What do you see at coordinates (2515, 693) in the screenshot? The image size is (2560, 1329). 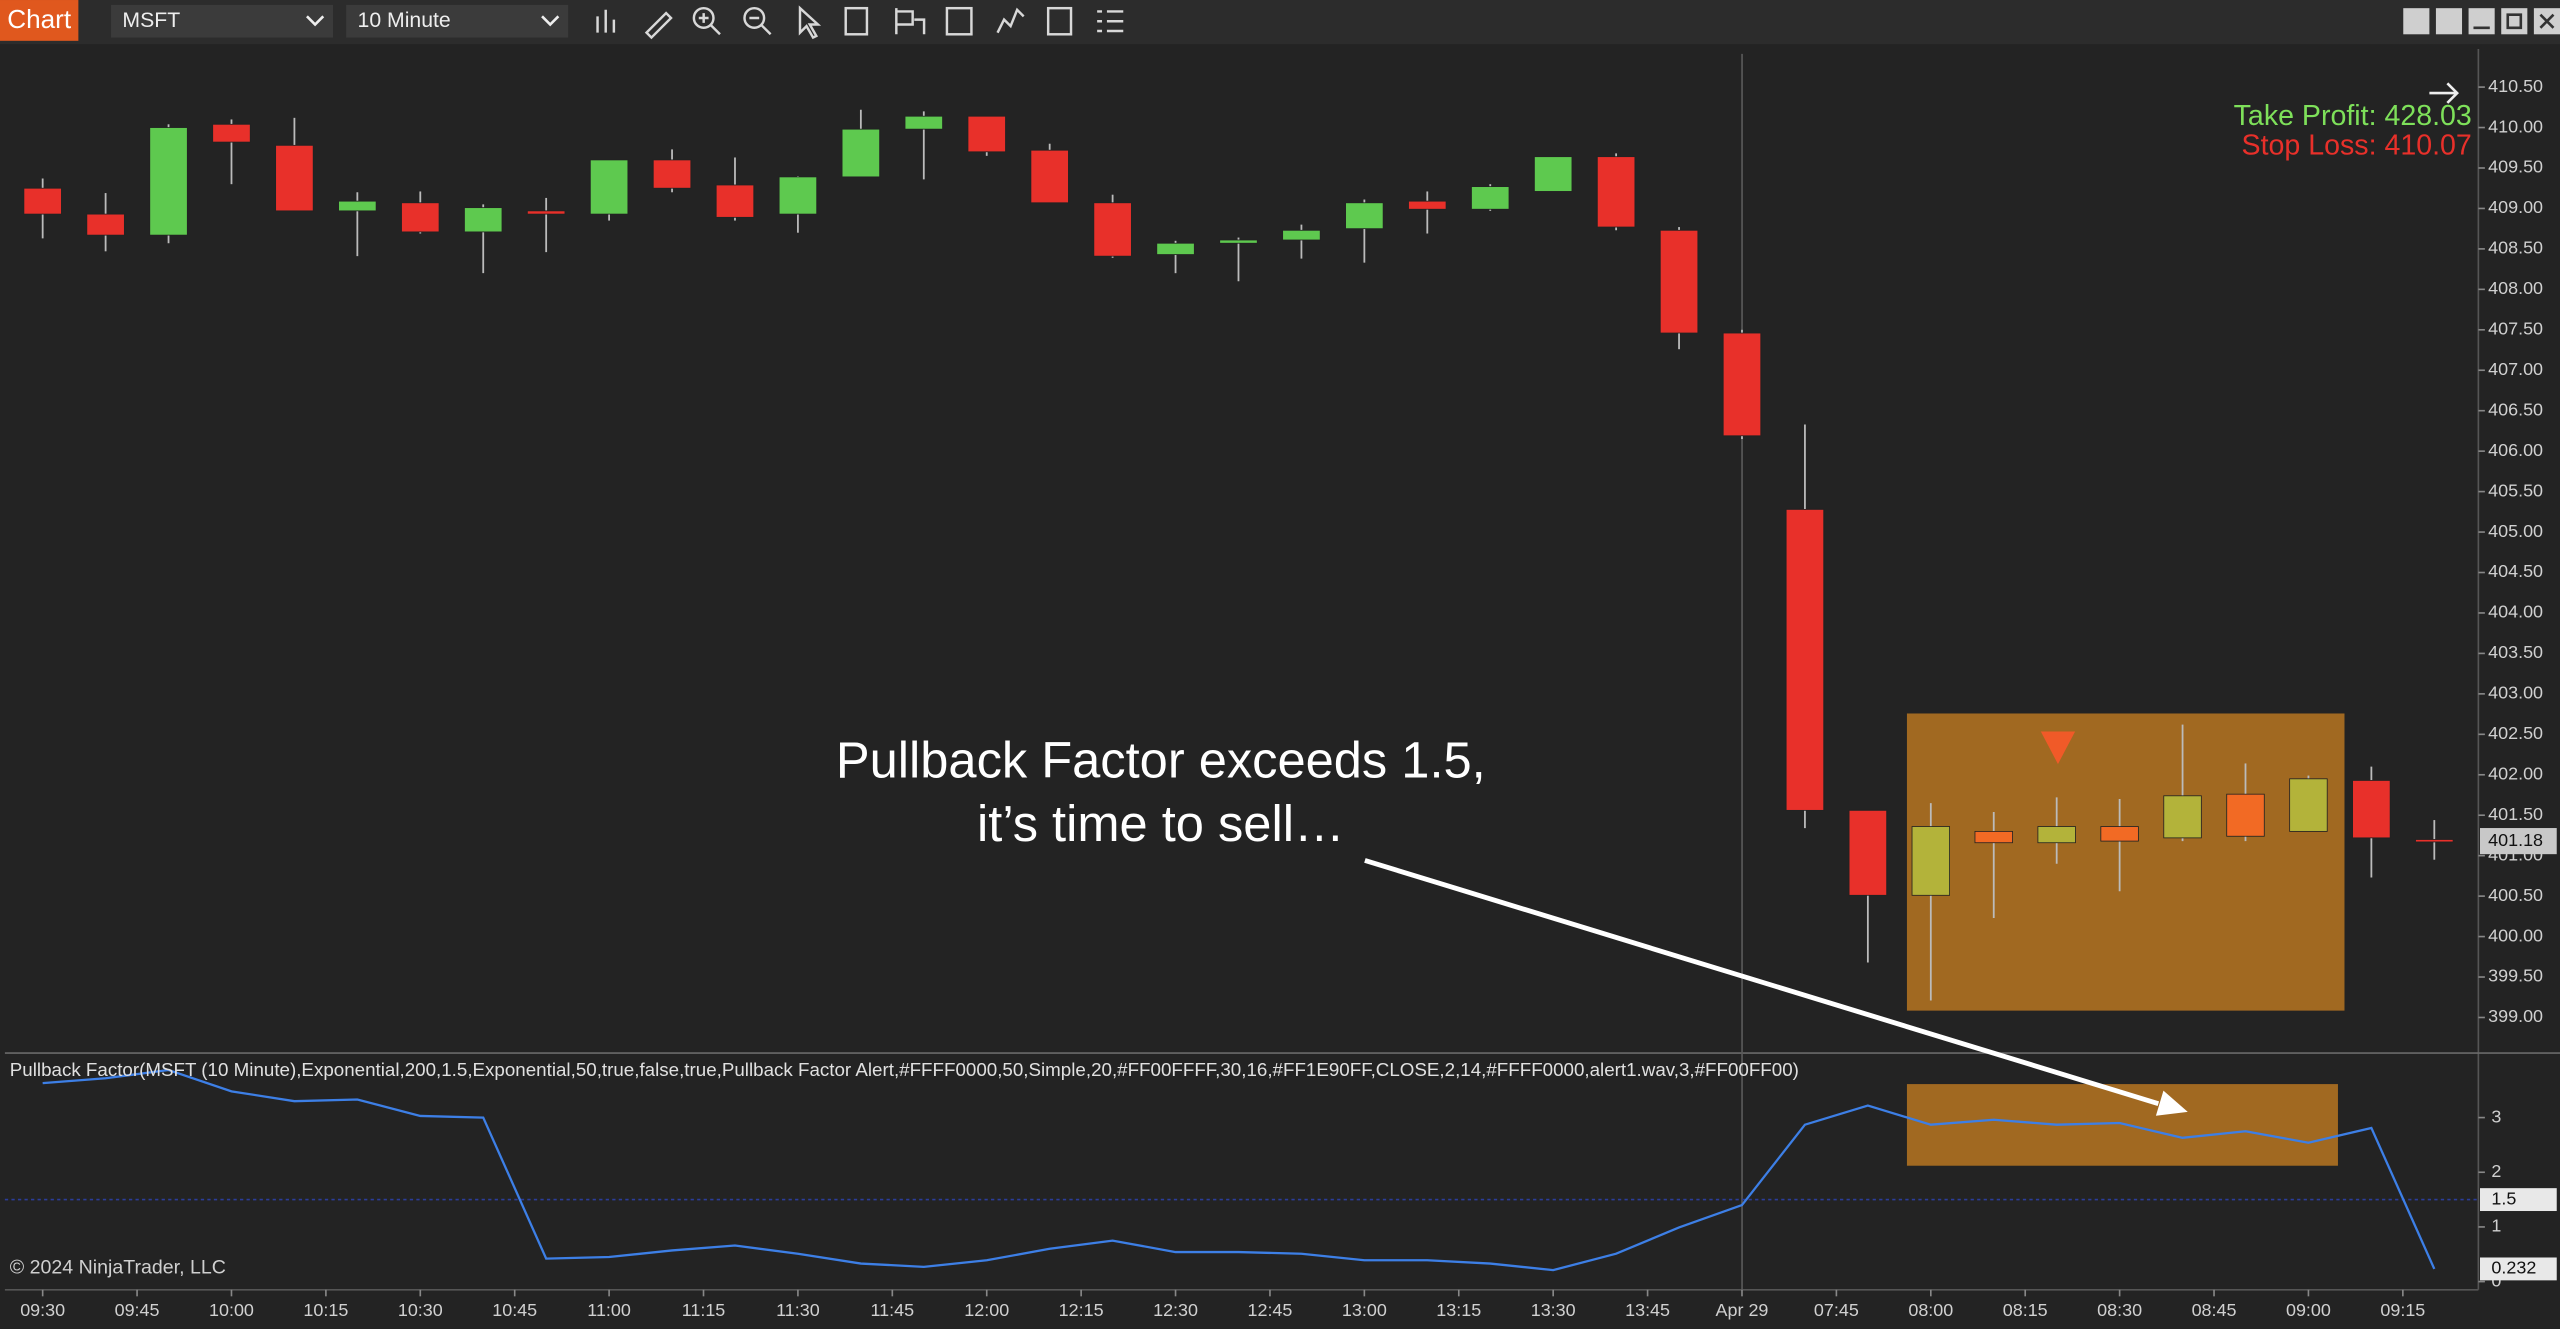 I see `y-tick-label: 403.00` at bounding box center [2515, 693].